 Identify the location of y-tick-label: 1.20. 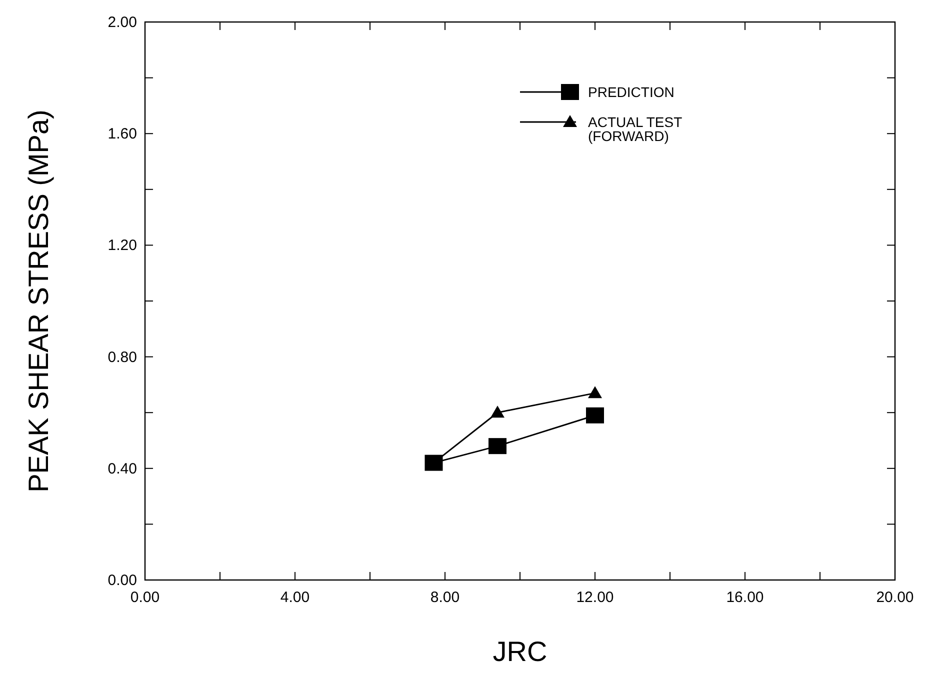
(122, 245).